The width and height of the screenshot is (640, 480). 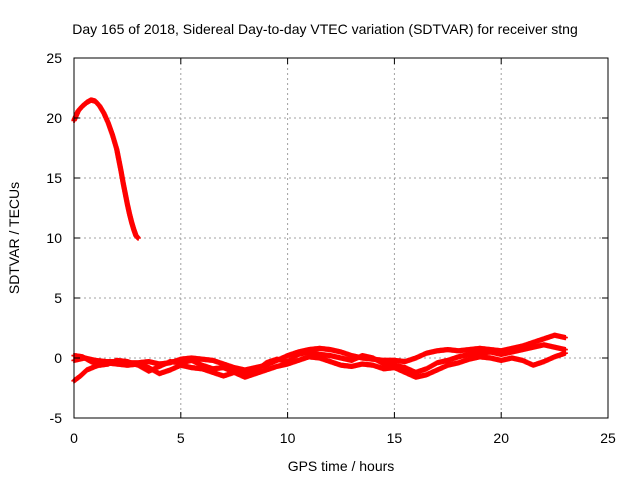 What do you see at coordinates (608, 438) in the screenshot?
I see `x-tick-label: 25` at bounding box center [608, 438].